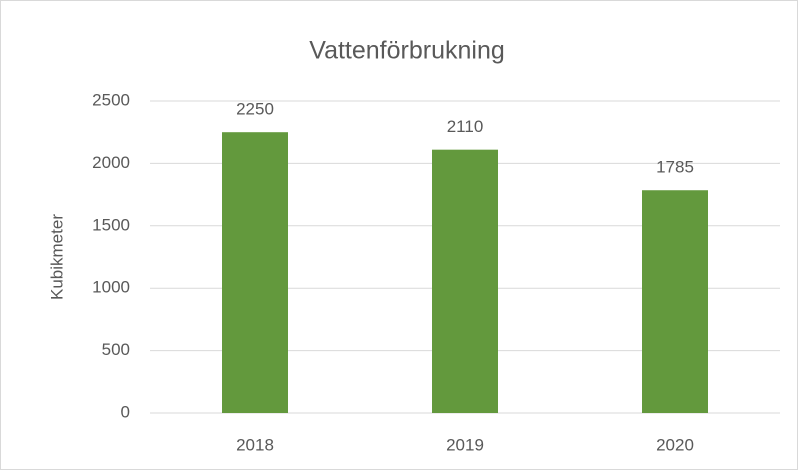  Describe the element at coordinates (56, 257) in the screenshot. I see `y-axis-label: Kubikmeter` at that location.